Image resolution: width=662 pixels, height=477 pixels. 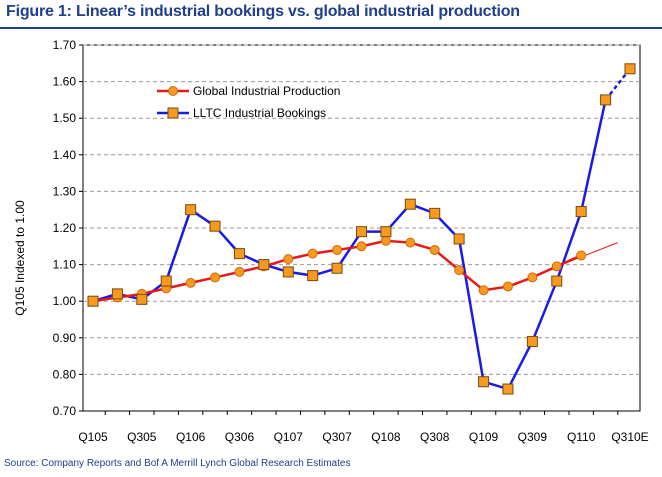 What do you see at coordinates (65, 155) in the screenshot?
I see `y-tick-label: 1.40` at bounding box center [65, 155].